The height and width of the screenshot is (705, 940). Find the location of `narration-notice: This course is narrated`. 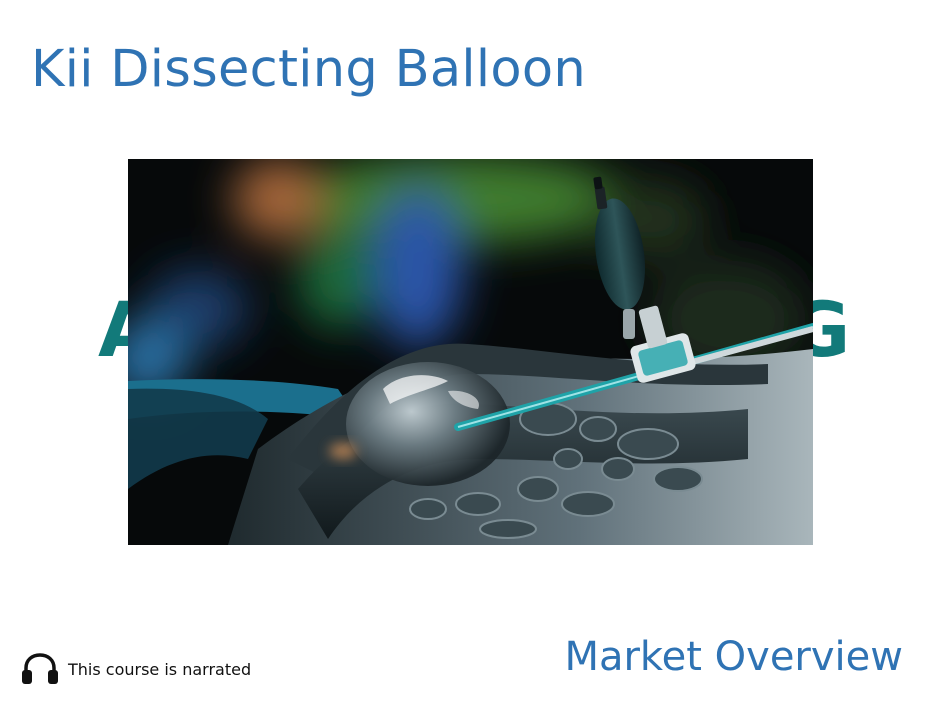

narration-notice: This course is narrated is located at coordinates (136, 669).